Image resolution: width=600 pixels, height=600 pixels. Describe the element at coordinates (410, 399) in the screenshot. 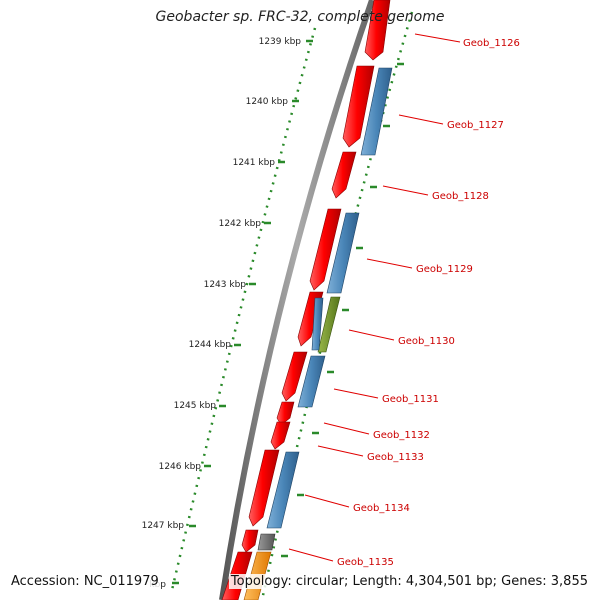

I see `gene-label: Geob_1131` at that location.